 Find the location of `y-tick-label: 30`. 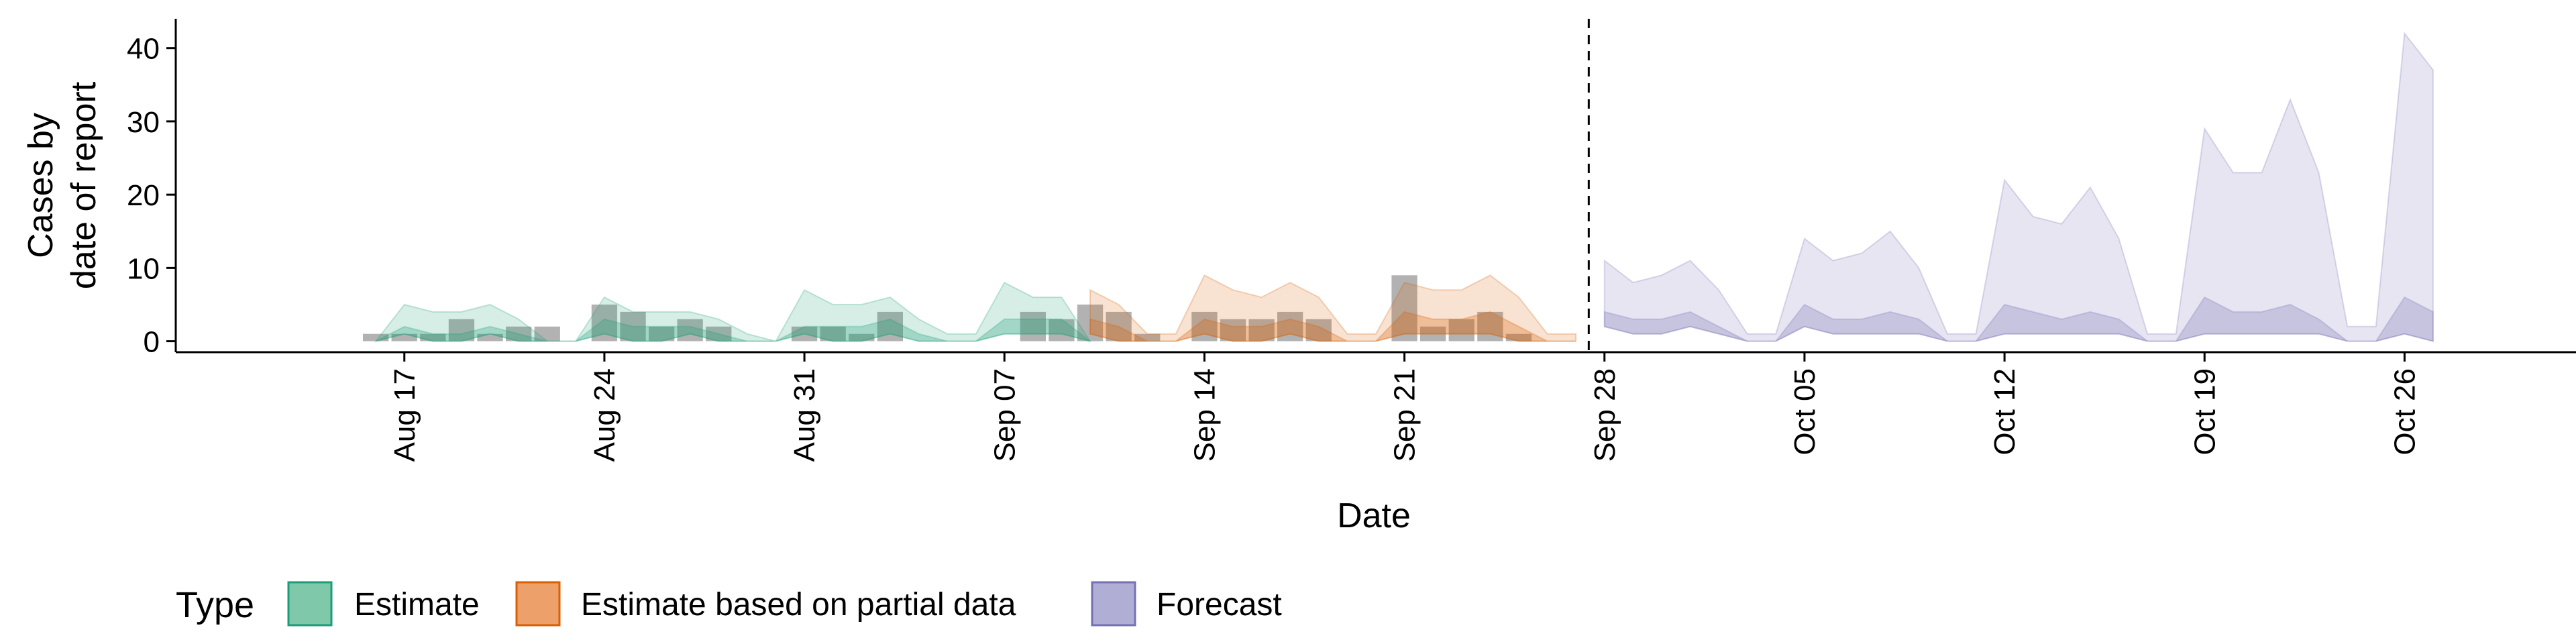

y-tick-label: 30 is located at coordinates (143, 122).